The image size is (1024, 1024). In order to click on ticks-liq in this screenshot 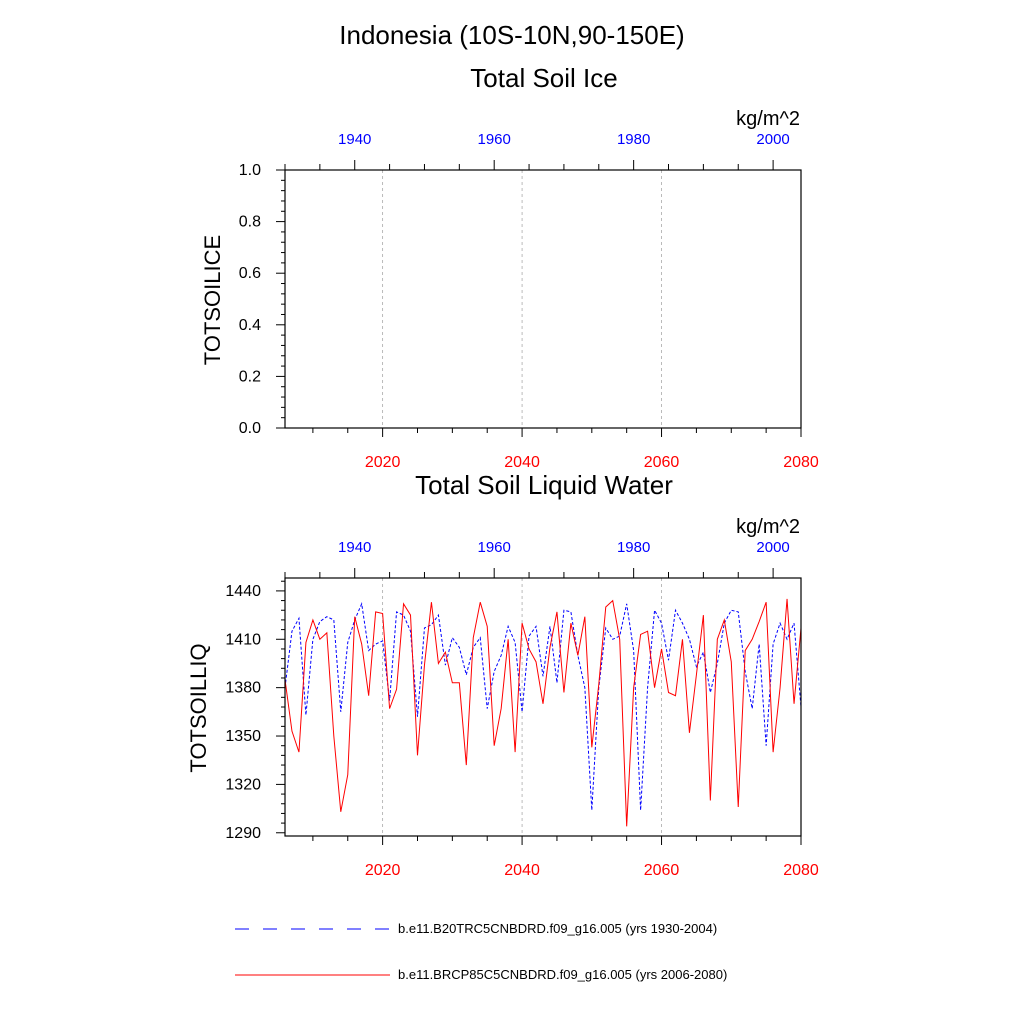, I will do `click(539, 706)`.